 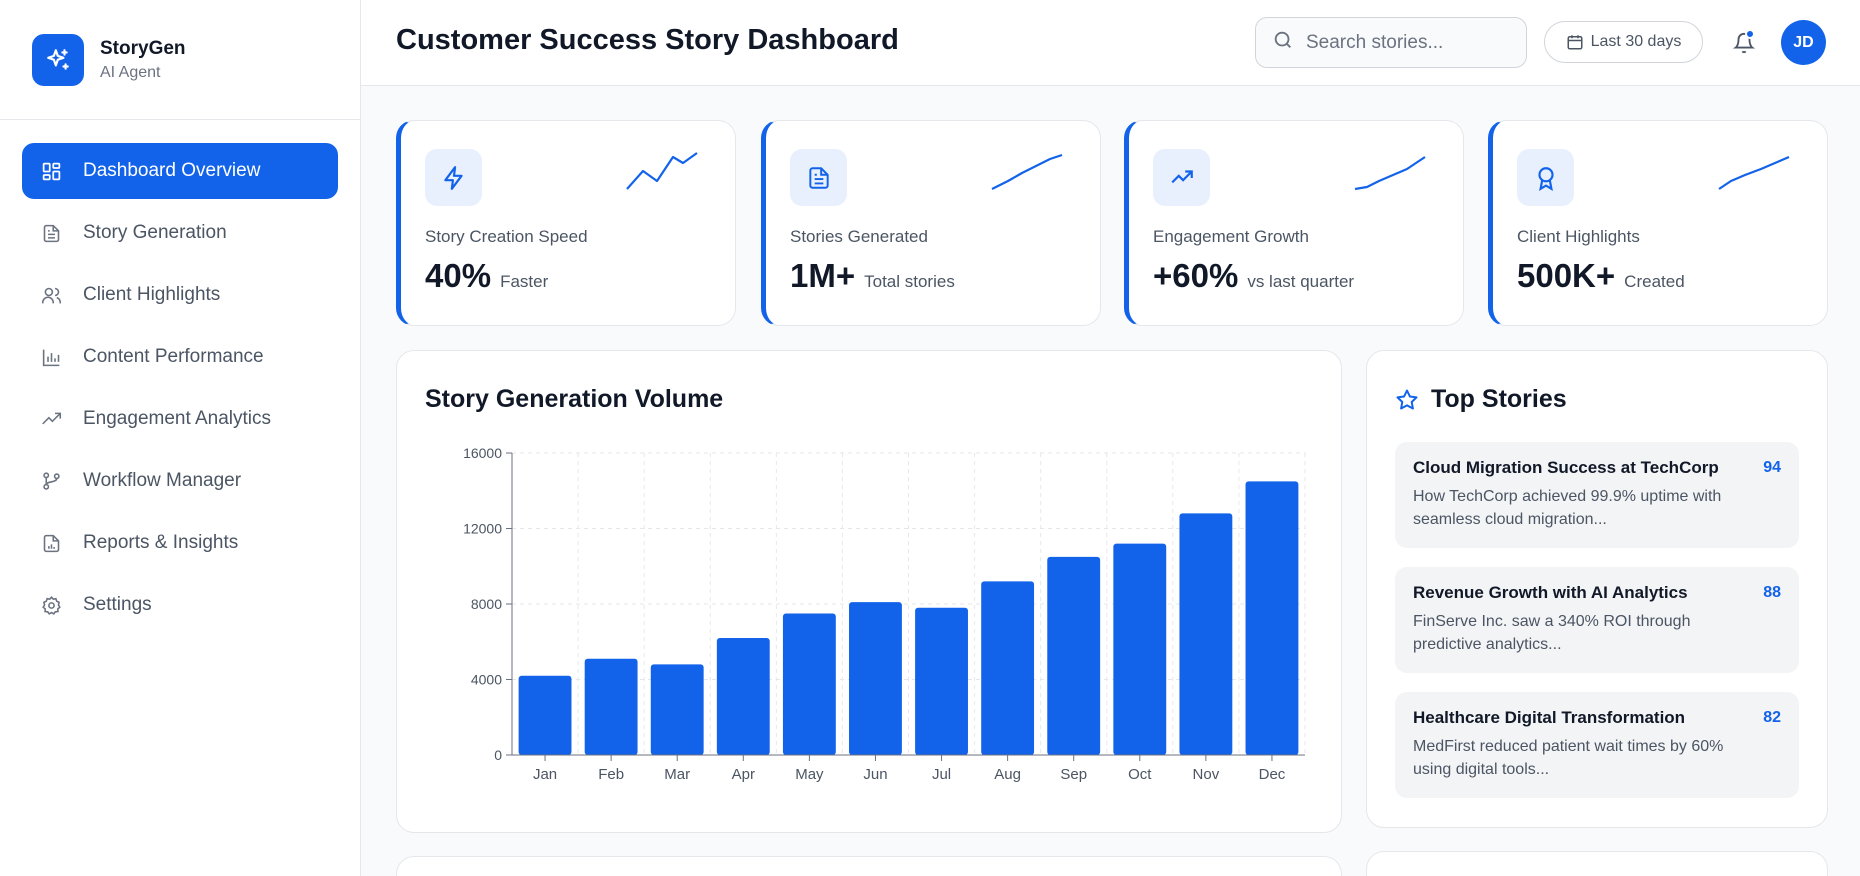 I want to click on sidebar-item-dashboard-overview: Dashboard Overview, so click(x=180, y=171).